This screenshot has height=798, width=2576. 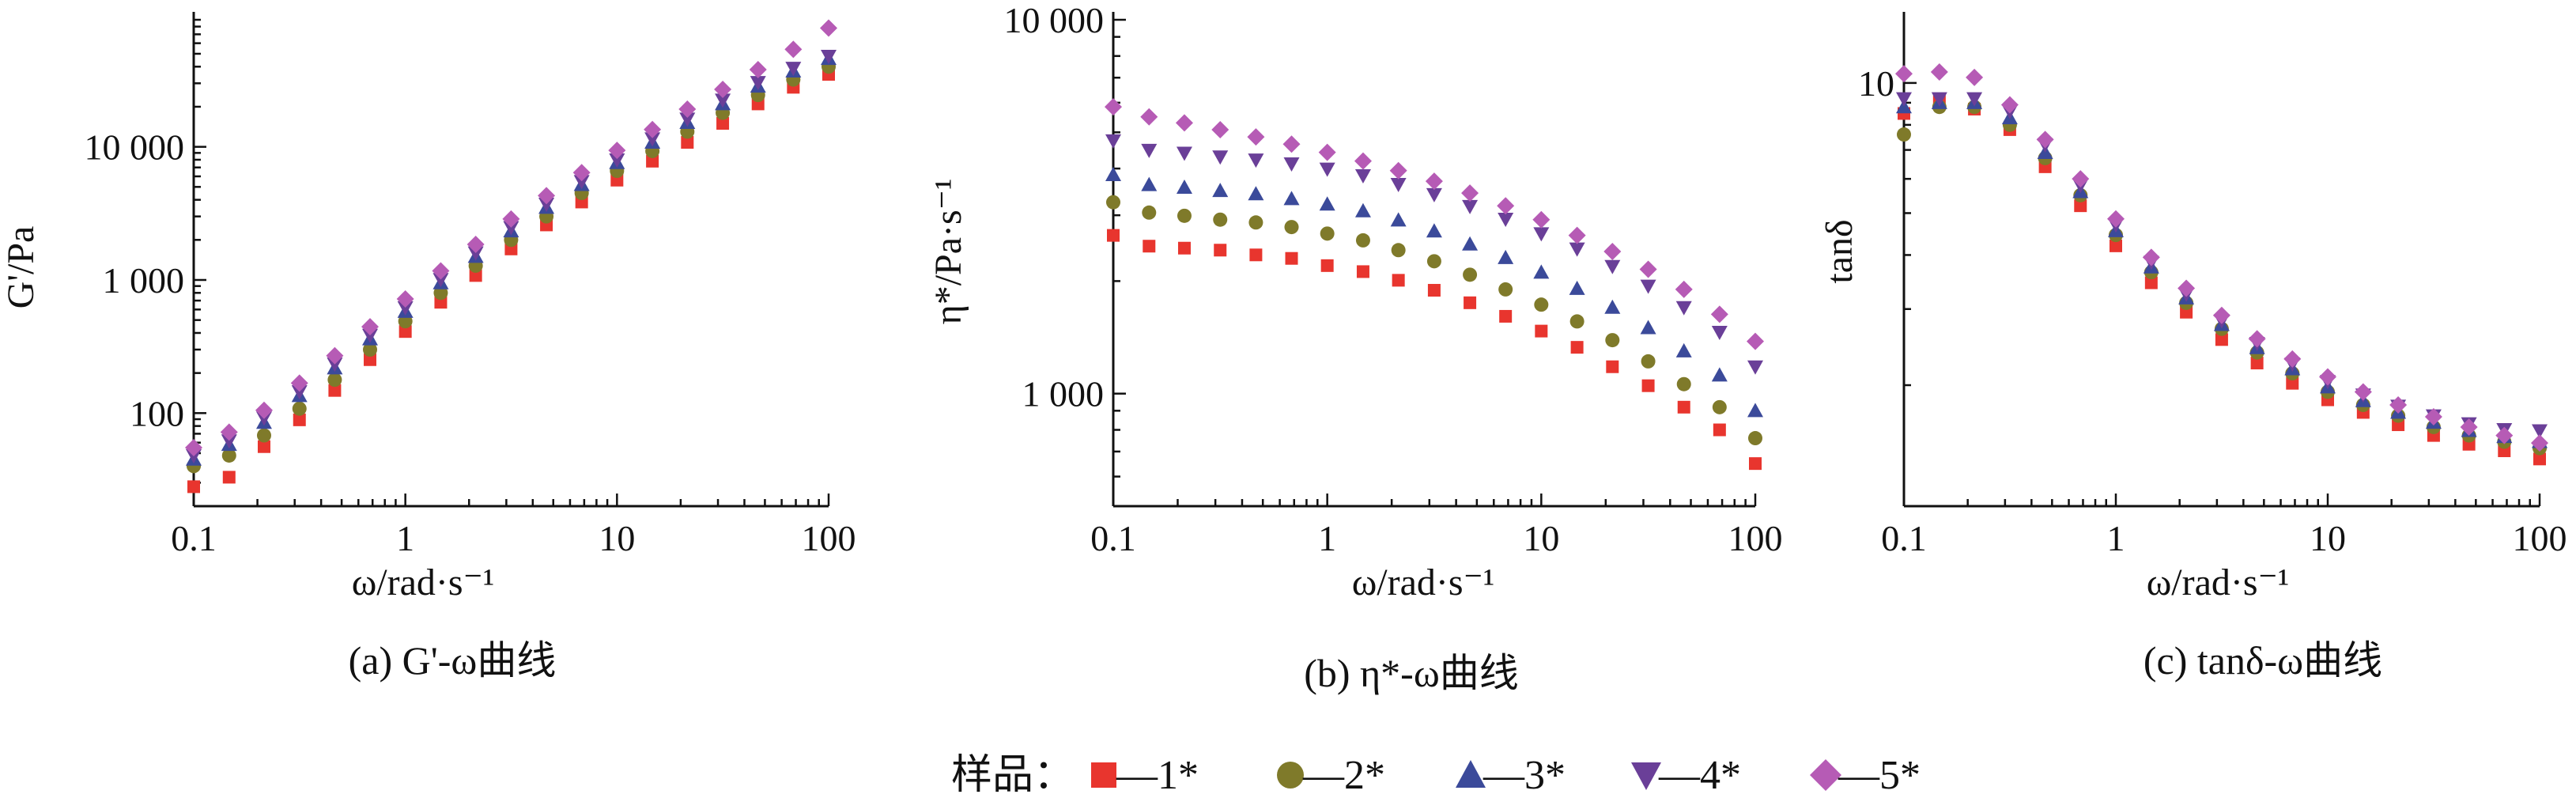 What do you see at coordinates (144, 280) in the screenshot?
I see `y-tick-label: 1 000` at bounding box center [144, 280].